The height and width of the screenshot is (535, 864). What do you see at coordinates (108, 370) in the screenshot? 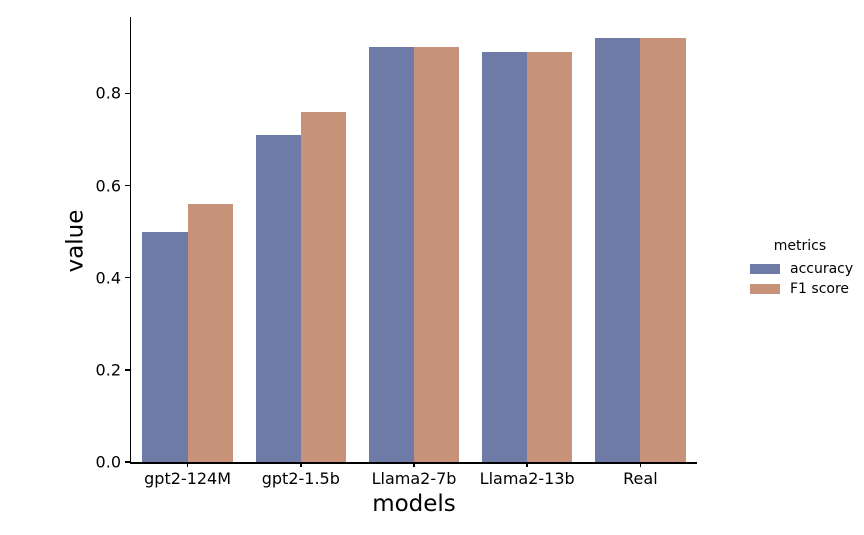
I see `y-tick-label: 0.2` at bounding box center [108, 370].